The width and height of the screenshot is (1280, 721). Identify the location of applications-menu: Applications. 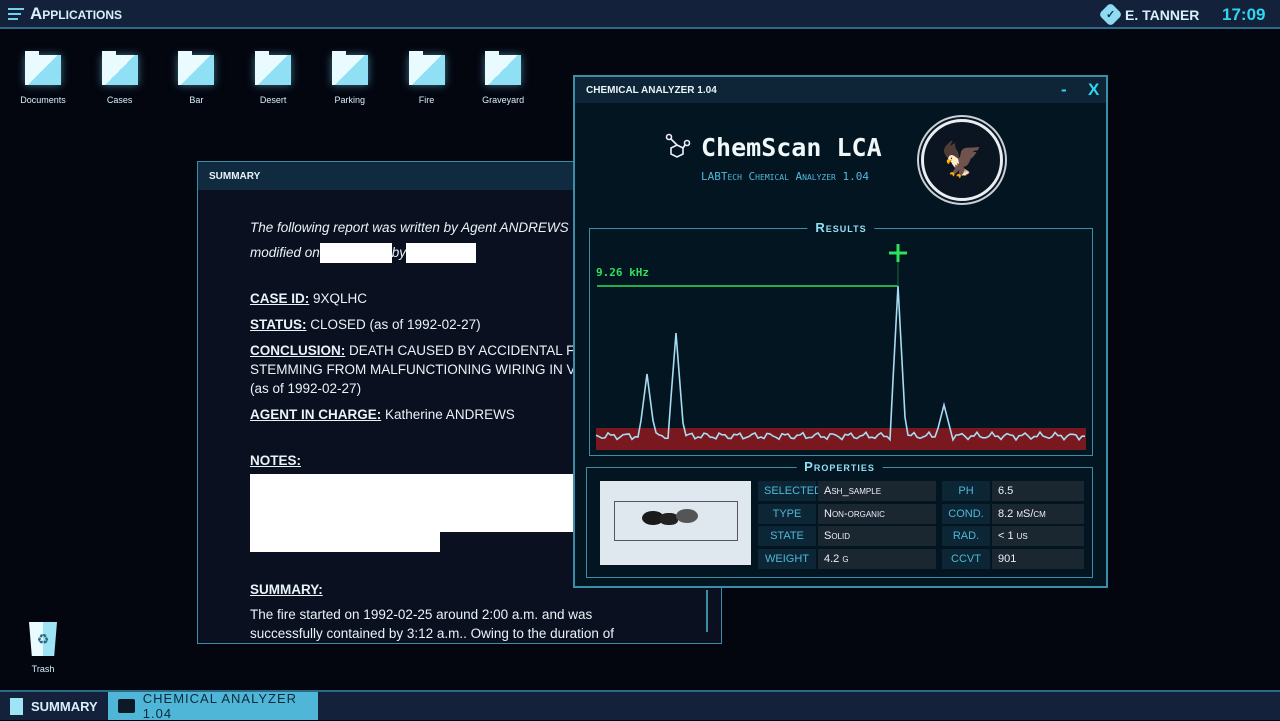
(65, 14).